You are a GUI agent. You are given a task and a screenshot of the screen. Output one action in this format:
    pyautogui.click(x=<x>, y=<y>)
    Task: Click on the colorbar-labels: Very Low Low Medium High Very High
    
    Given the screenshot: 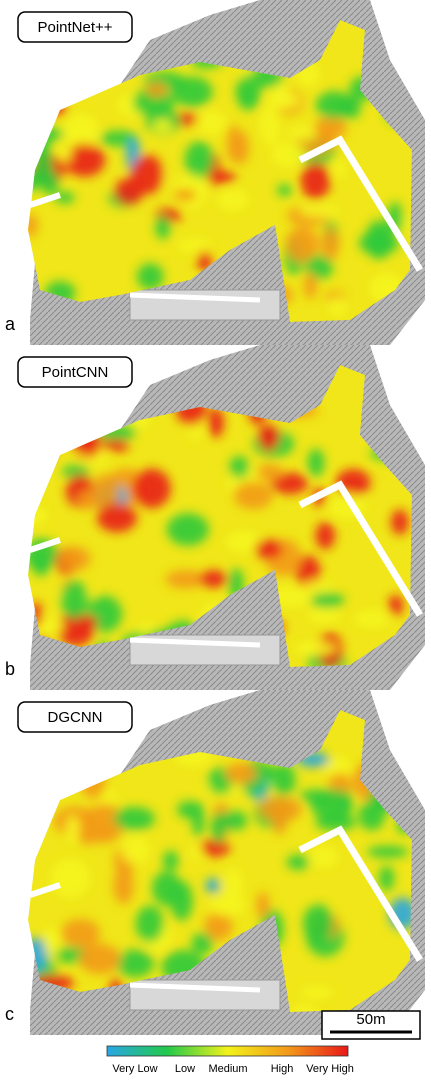 What is the action you would take?
    pyautogui.click(x=232, y=1069)
    